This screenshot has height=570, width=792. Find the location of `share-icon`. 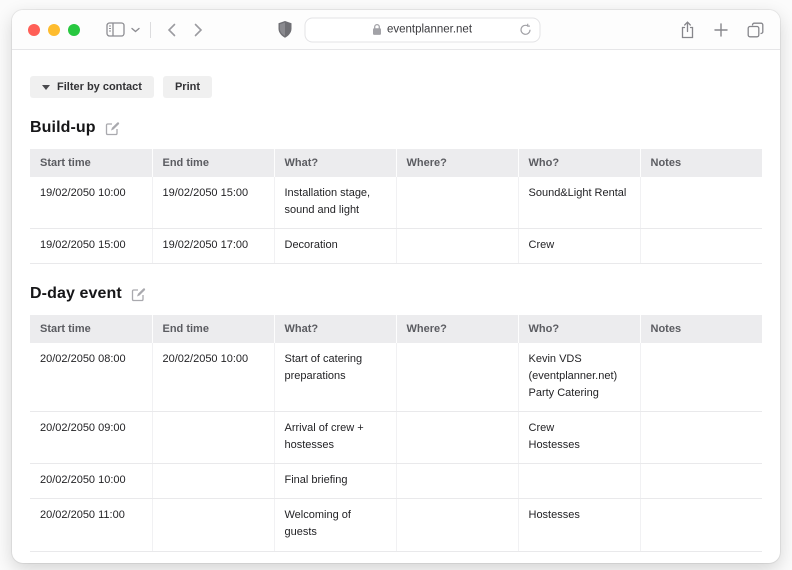

share-icon is located at coordinates (687, 29).